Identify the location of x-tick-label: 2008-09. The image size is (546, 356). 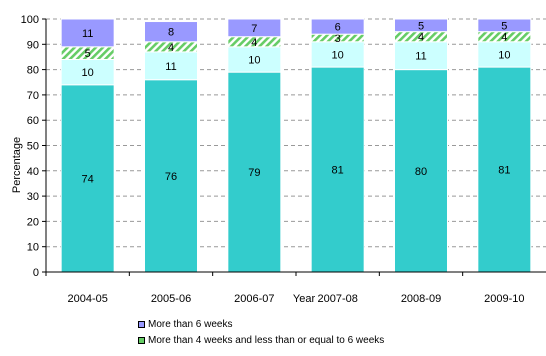
(421, 299).